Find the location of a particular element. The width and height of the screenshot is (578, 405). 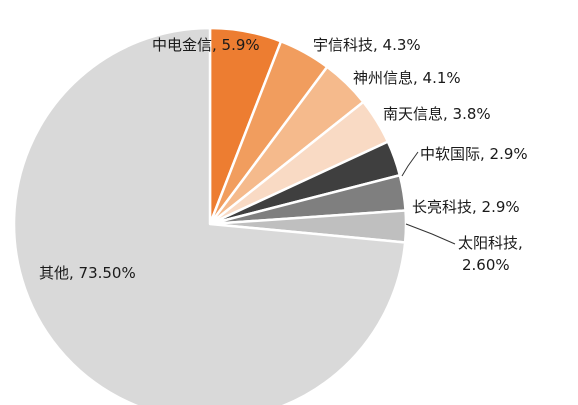

leader-line-zhongruan is located at coordinates (410, 164).